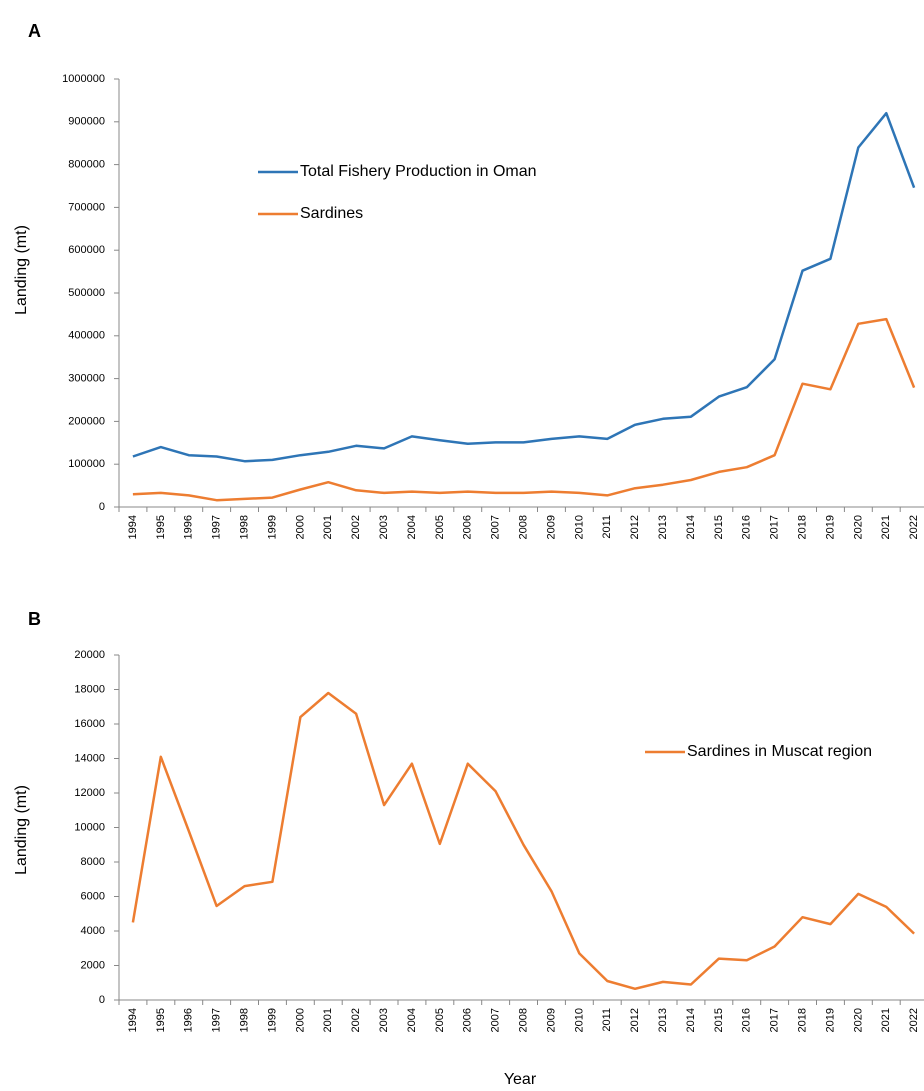 This screenshot has width=924, height=1091. I want to click on y-tick-label: 900000, so click(86, 122).